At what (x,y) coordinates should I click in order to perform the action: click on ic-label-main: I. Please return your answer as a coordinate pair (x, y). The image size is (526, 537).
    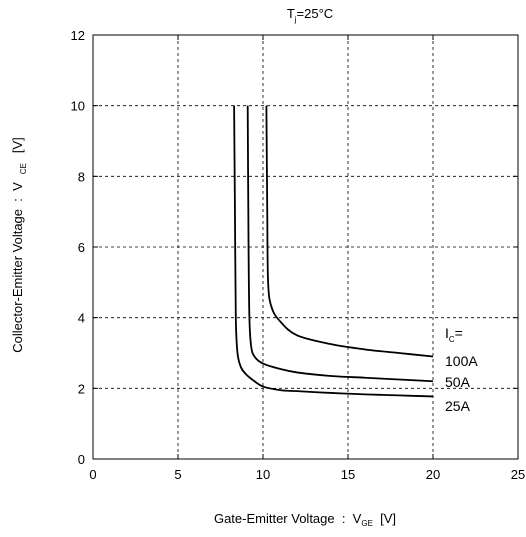
    Looking at the image, I should click on (447, 333).